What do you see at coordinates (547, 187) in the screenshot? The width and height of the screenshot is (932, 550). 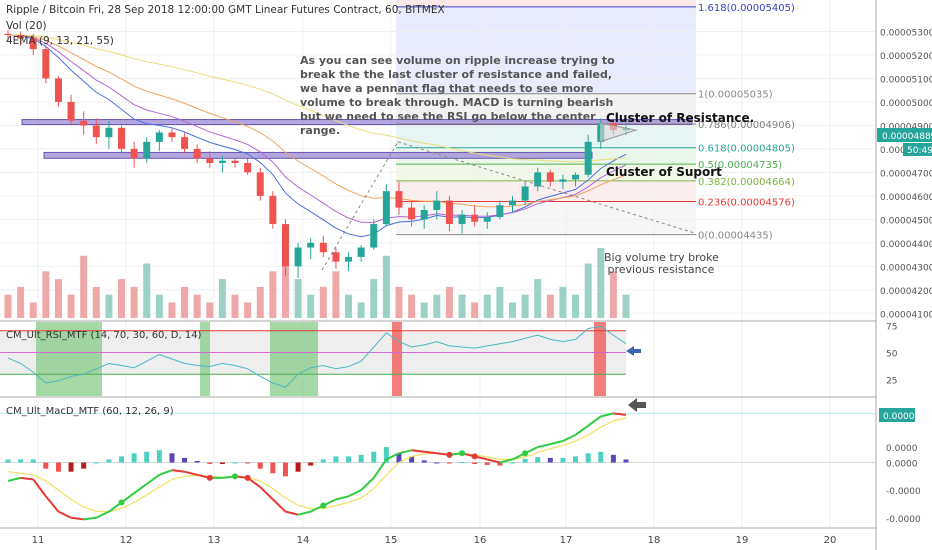 I see `trend-line-dashed` at bounding box center [547, 187].